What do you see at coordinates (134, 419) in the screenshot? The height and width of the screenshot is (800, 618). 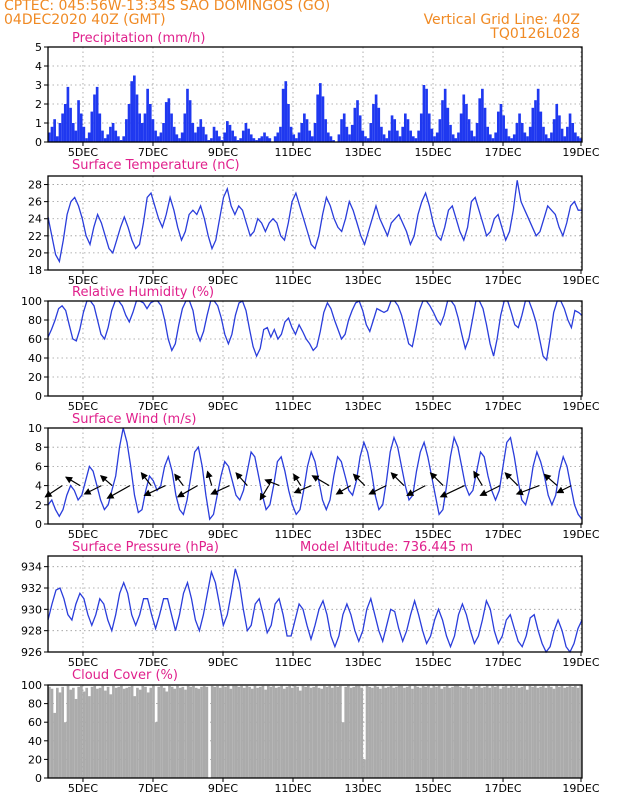 I see `panel-title: Surface Wind (m/s)` at bounding box center [134, 419].